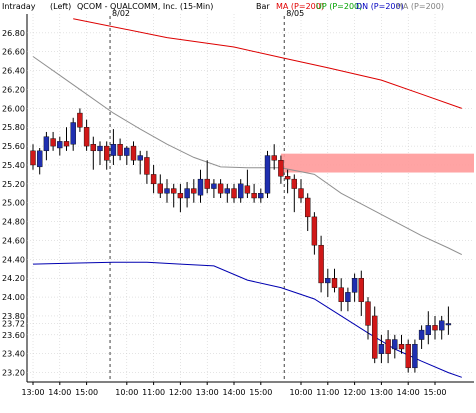 This screenshot has width=476, height=413. I want to click on y-tick-label: 24.00, so click(13, 297).